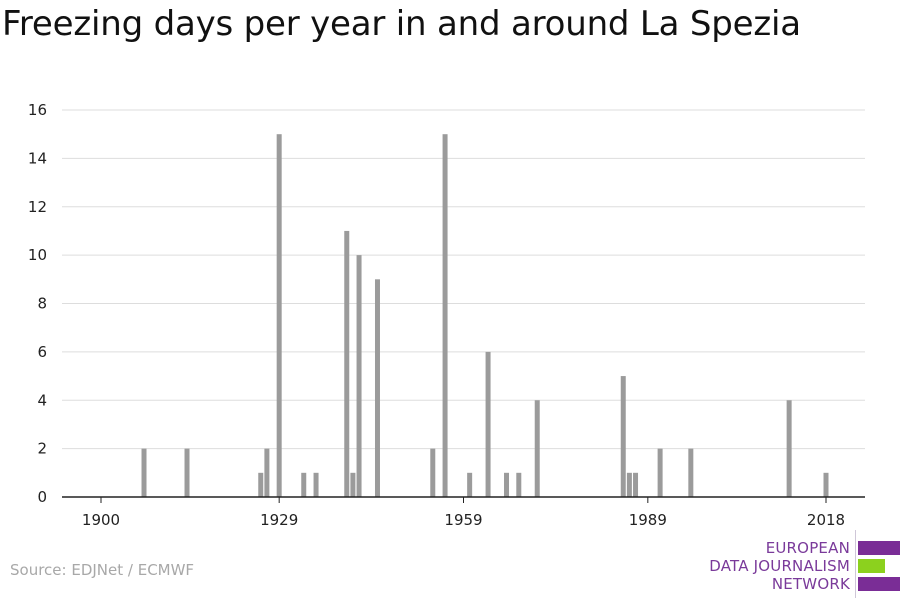  I want to click on y-tick-label-4: 4, so click(42, 400).